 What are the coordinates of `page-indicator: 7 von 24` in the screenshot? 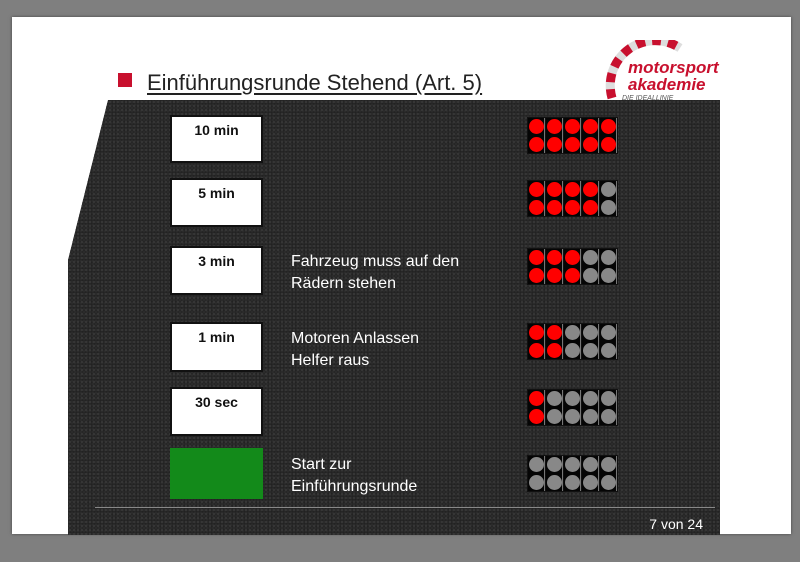 It's located at (676, 524).